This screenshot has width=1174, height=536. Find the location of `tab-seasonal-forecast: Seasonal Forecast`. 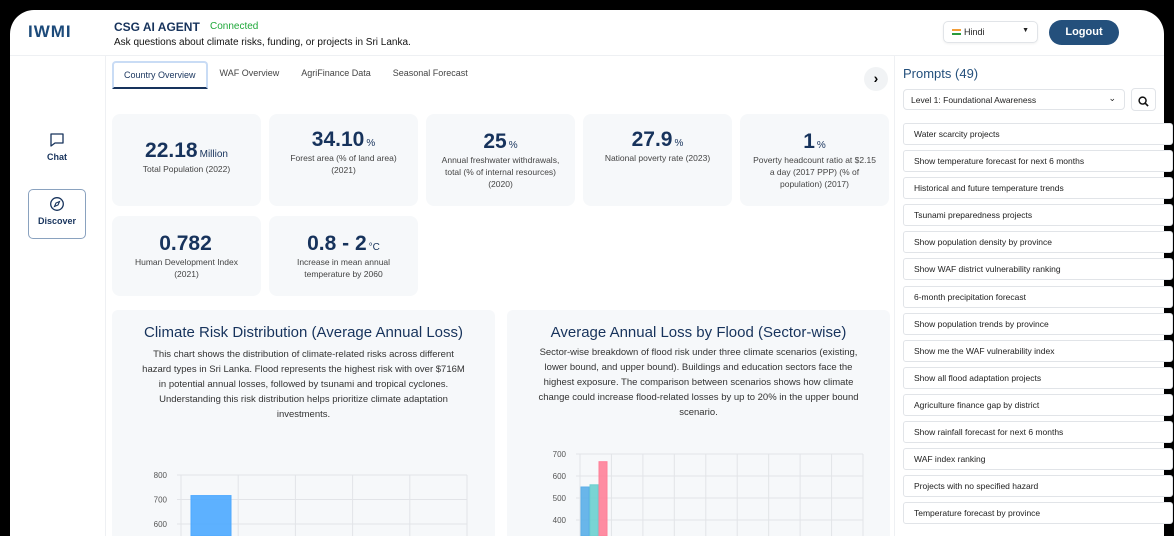

tab-seasonal-forecast: Seasonal Forecast is located at coordinates (430, 73).